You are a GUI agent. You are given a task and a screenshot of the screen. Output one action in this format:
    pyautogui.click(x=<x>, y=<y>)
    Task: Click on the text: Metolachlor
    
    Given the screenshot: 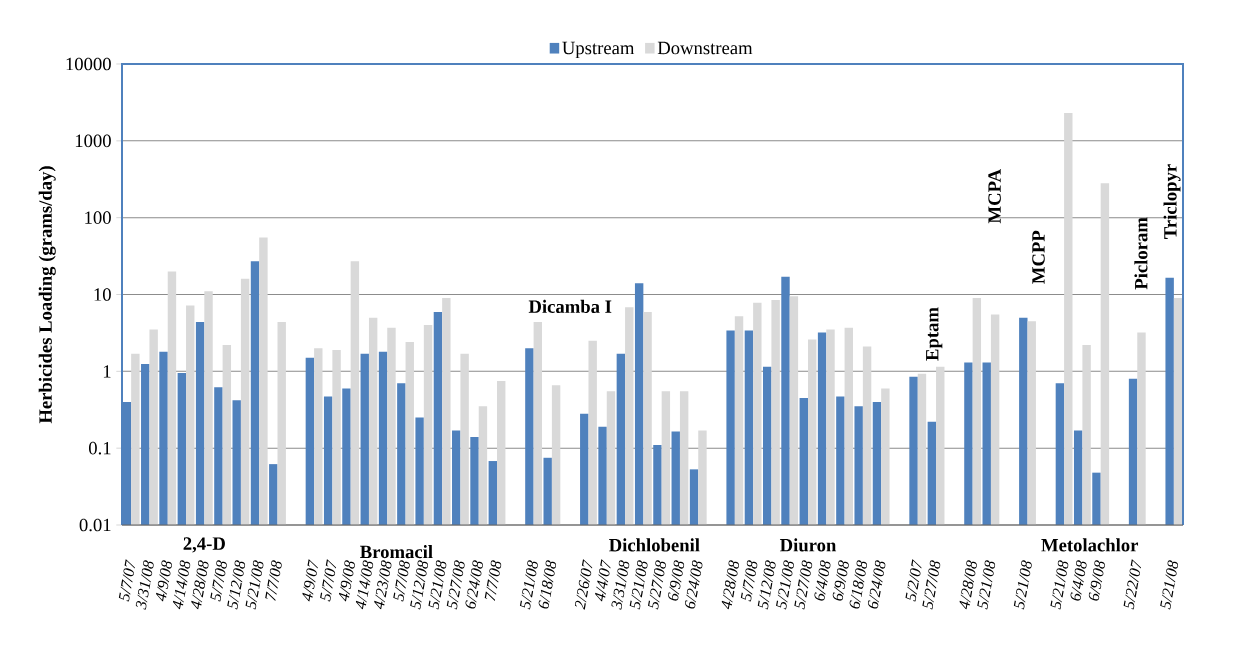 What is the action you would take?
    pyautogui.click(x=1090, y=545)
    